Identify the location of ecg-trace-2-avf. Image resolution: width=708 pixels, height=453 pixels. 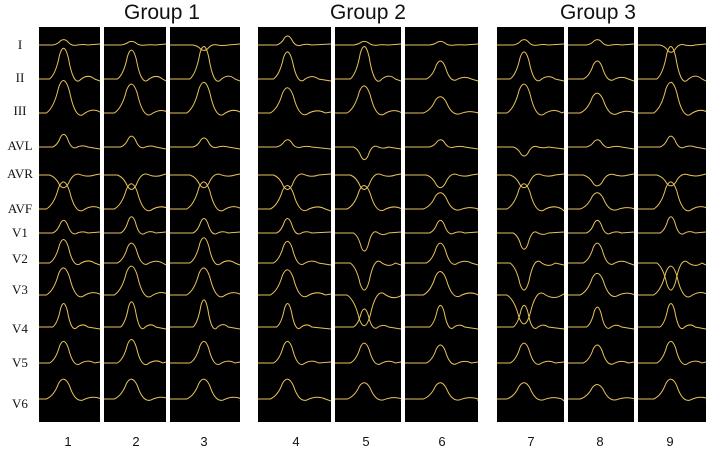
(135, 197).